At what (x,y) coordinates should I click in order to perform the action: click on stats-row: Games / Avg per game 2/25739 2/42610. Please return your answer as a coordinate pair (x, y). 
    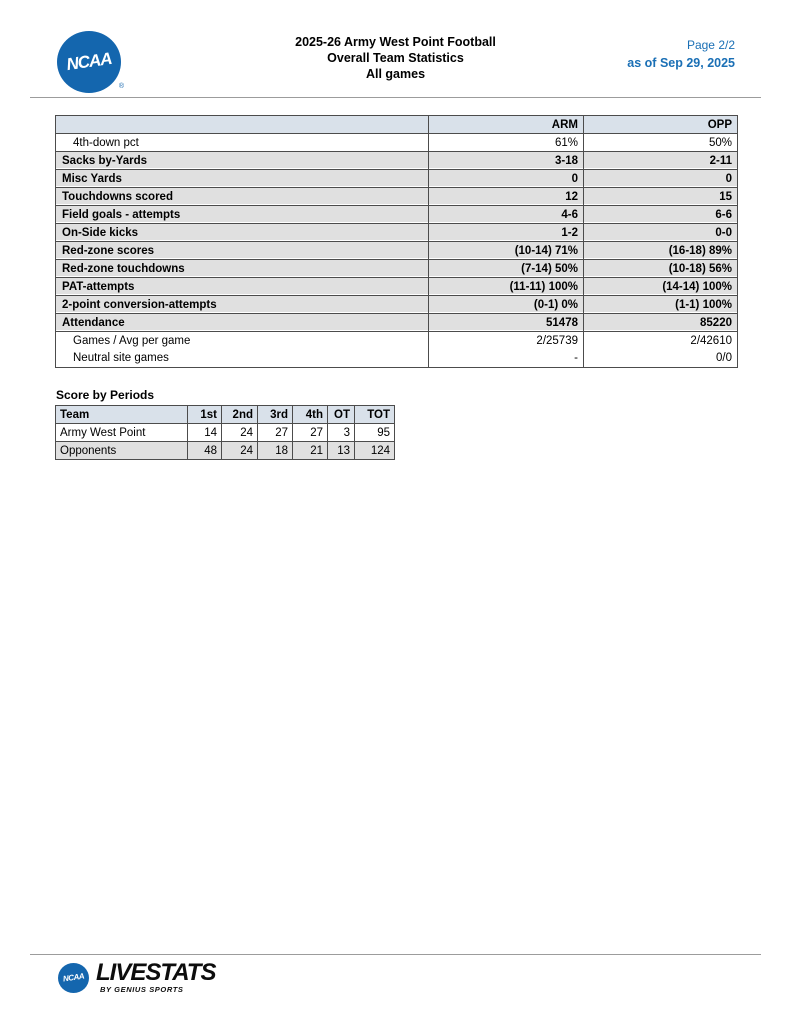
    Looking at the image, I should click on (396, 340).